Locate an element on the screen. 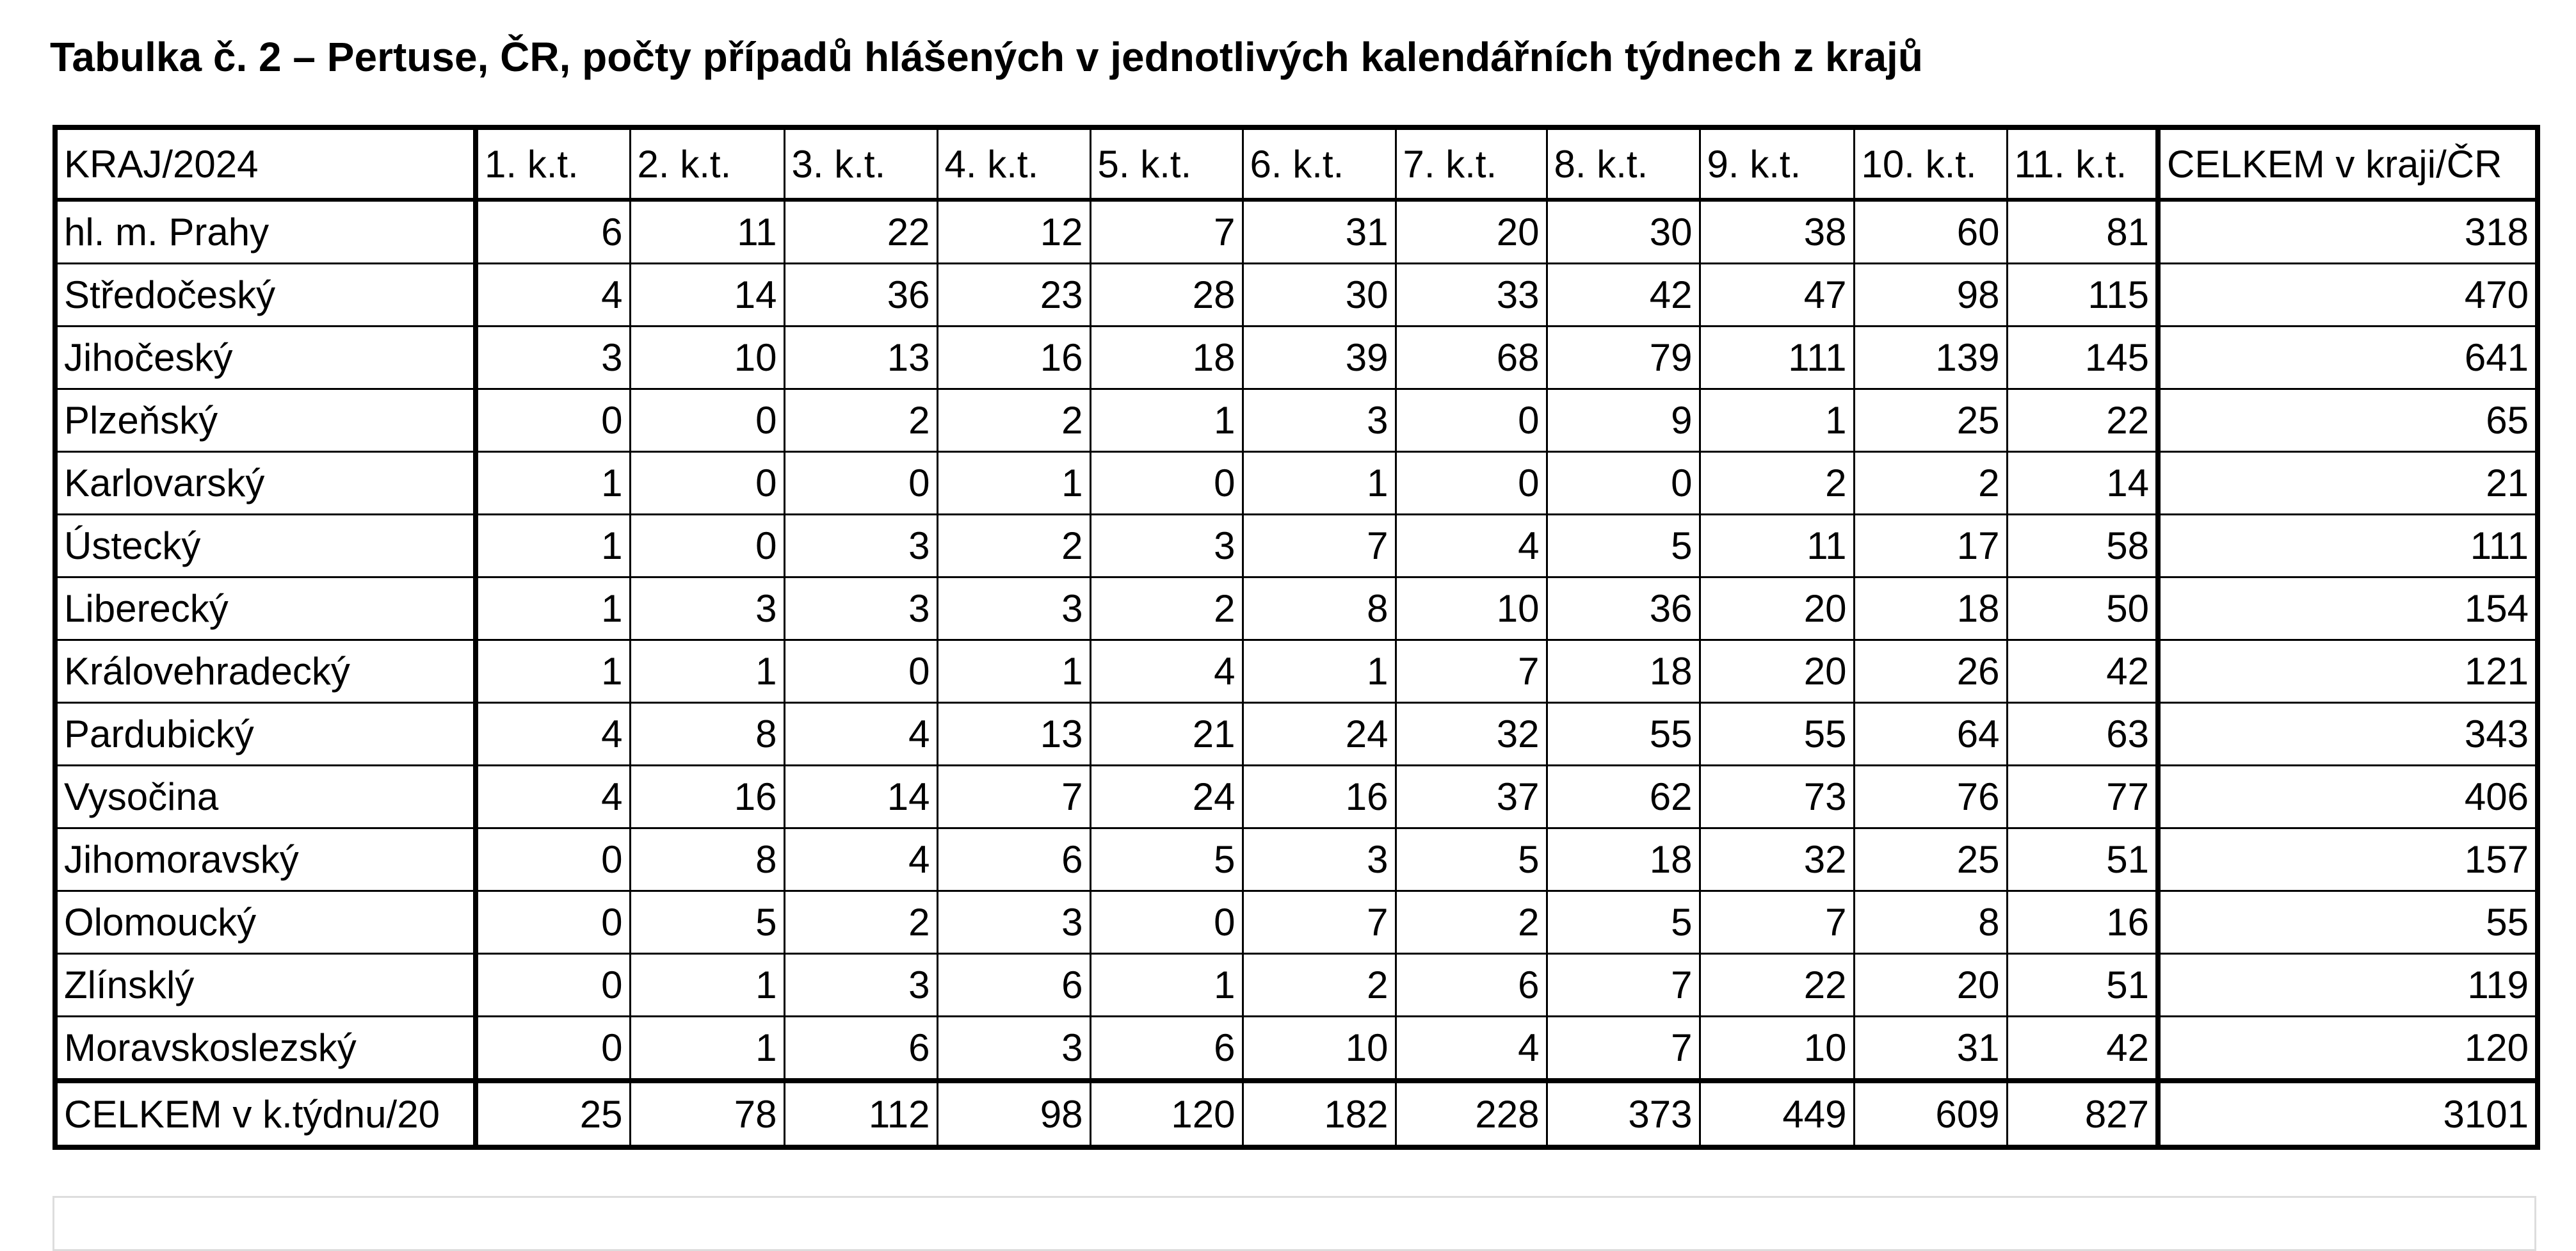 The width and height of the screenshot is (2576, 1251). table-row: Ústecký 1 0 3 2 3 7 4 5 11 17 58 111 is located at coordinates (1296, 545).